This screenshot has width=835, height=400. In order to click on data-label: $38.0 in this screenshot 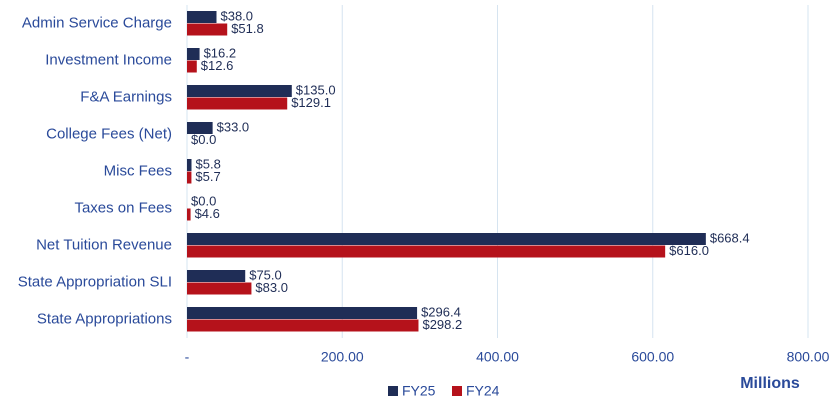, I will do `click(236, 16)`.